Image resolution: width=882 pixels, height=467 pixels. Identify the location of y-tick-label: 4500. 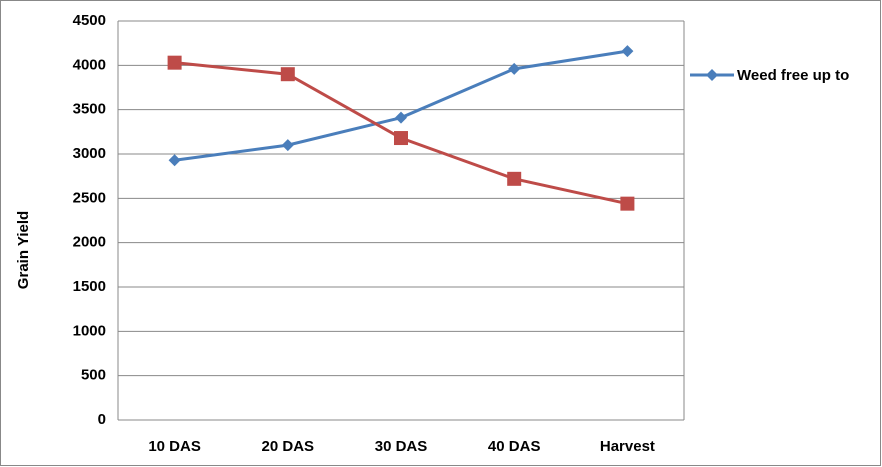
(89, 20).